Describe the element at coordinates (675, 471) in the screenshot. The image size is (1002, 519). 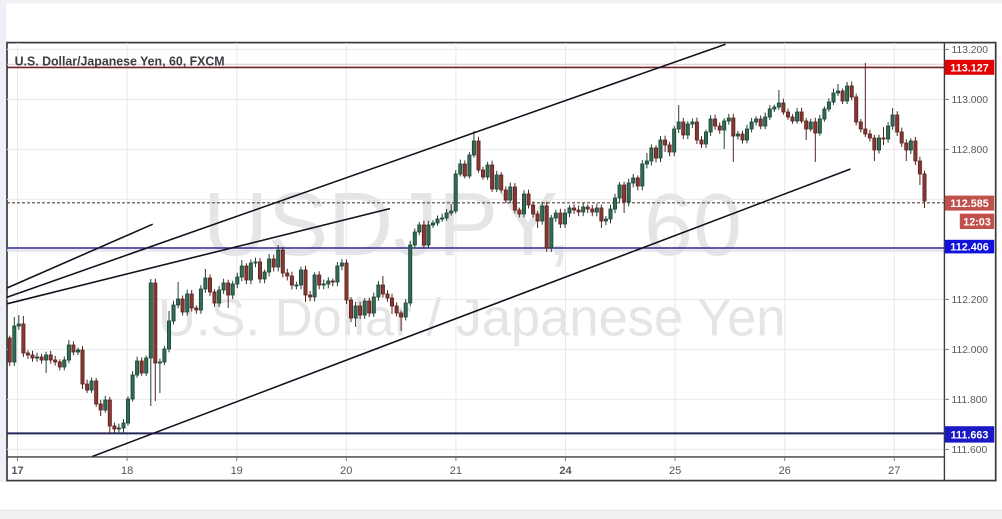
I see `svg-text: 25` at that location.